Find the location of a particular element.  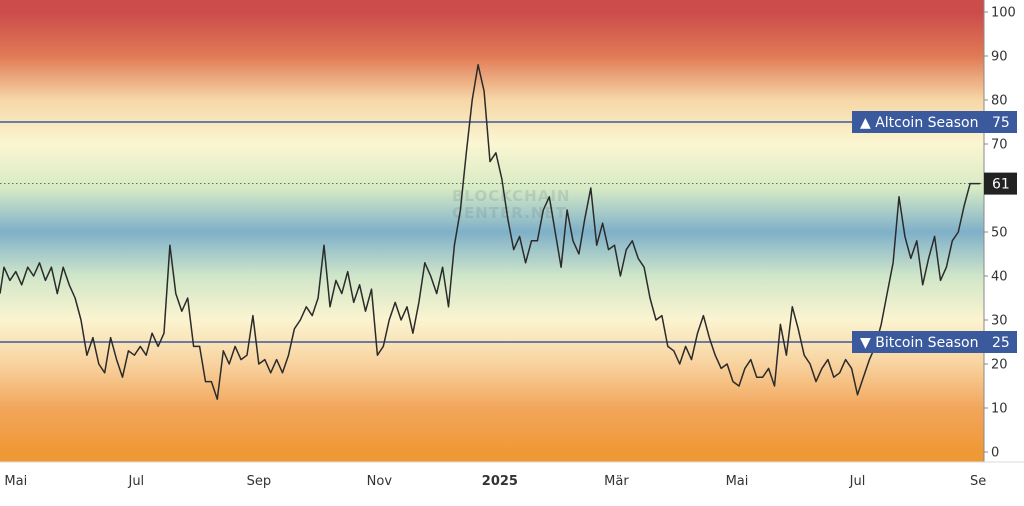

y-tick-label-90: 90 is located at coordinates (999, 57).